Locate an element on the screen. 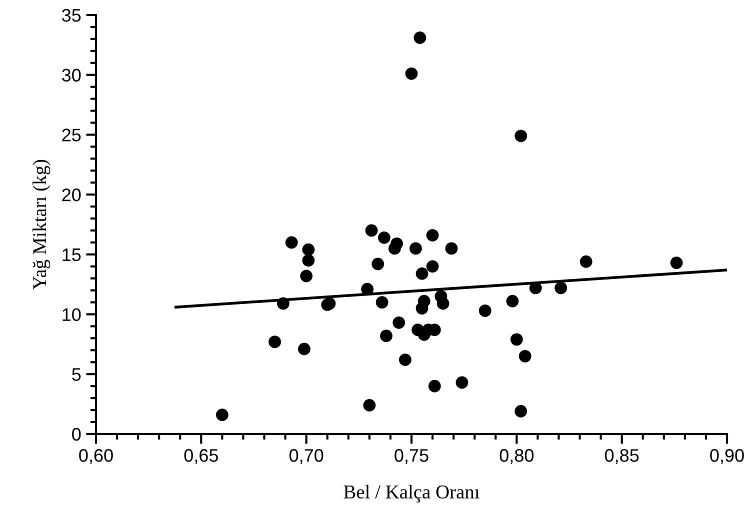 Image resolution: width=748 pixels, height=525 pixels. x-tick-label: 0,65 is located at coordinates (201, 456).